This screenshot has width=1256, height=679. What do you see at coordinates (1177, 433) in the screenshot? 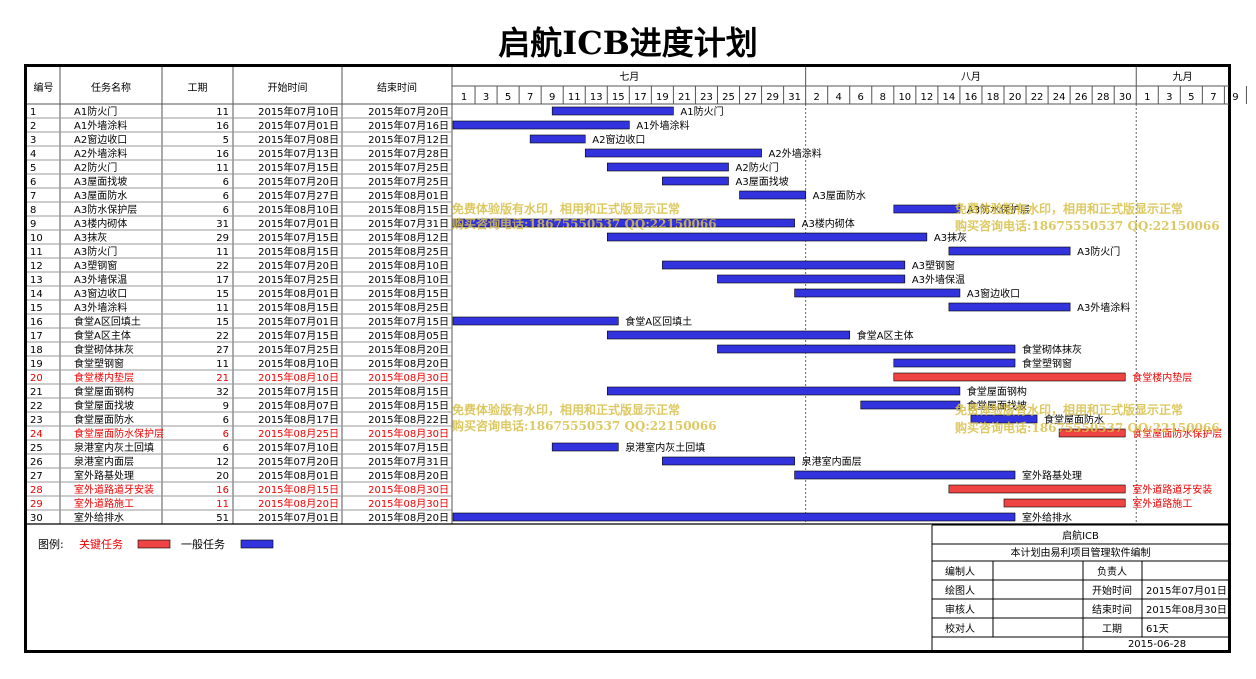
I see `task-bar-label: 食堂屋面防水保护层` at bounding box center [1177, 433].